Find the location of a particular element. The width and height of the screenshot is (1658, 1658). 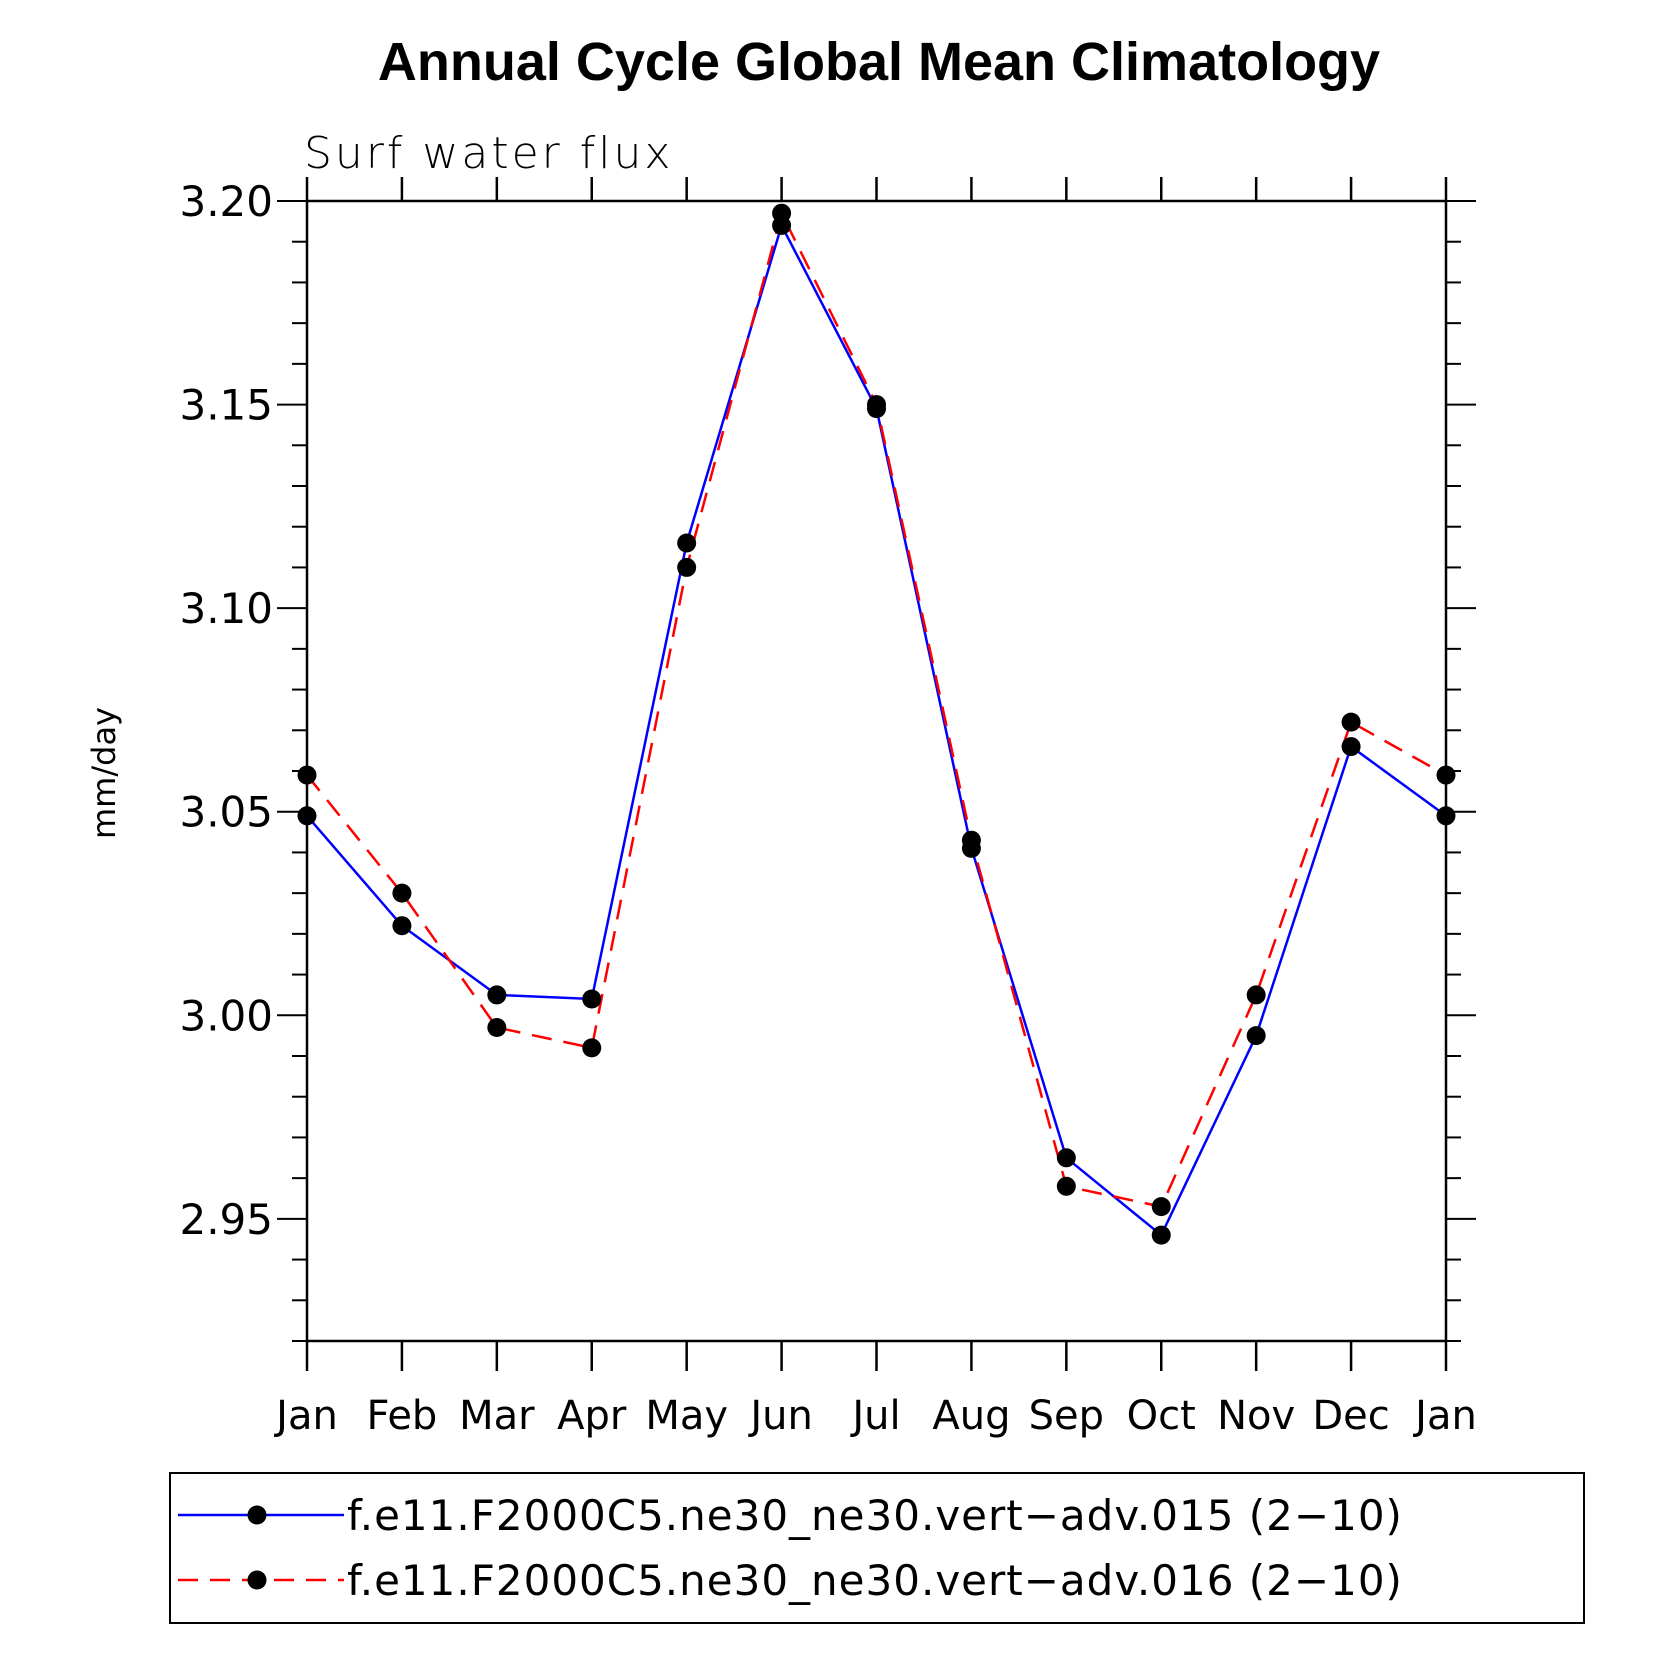

legend-box is located at coordinates (877, 1548).